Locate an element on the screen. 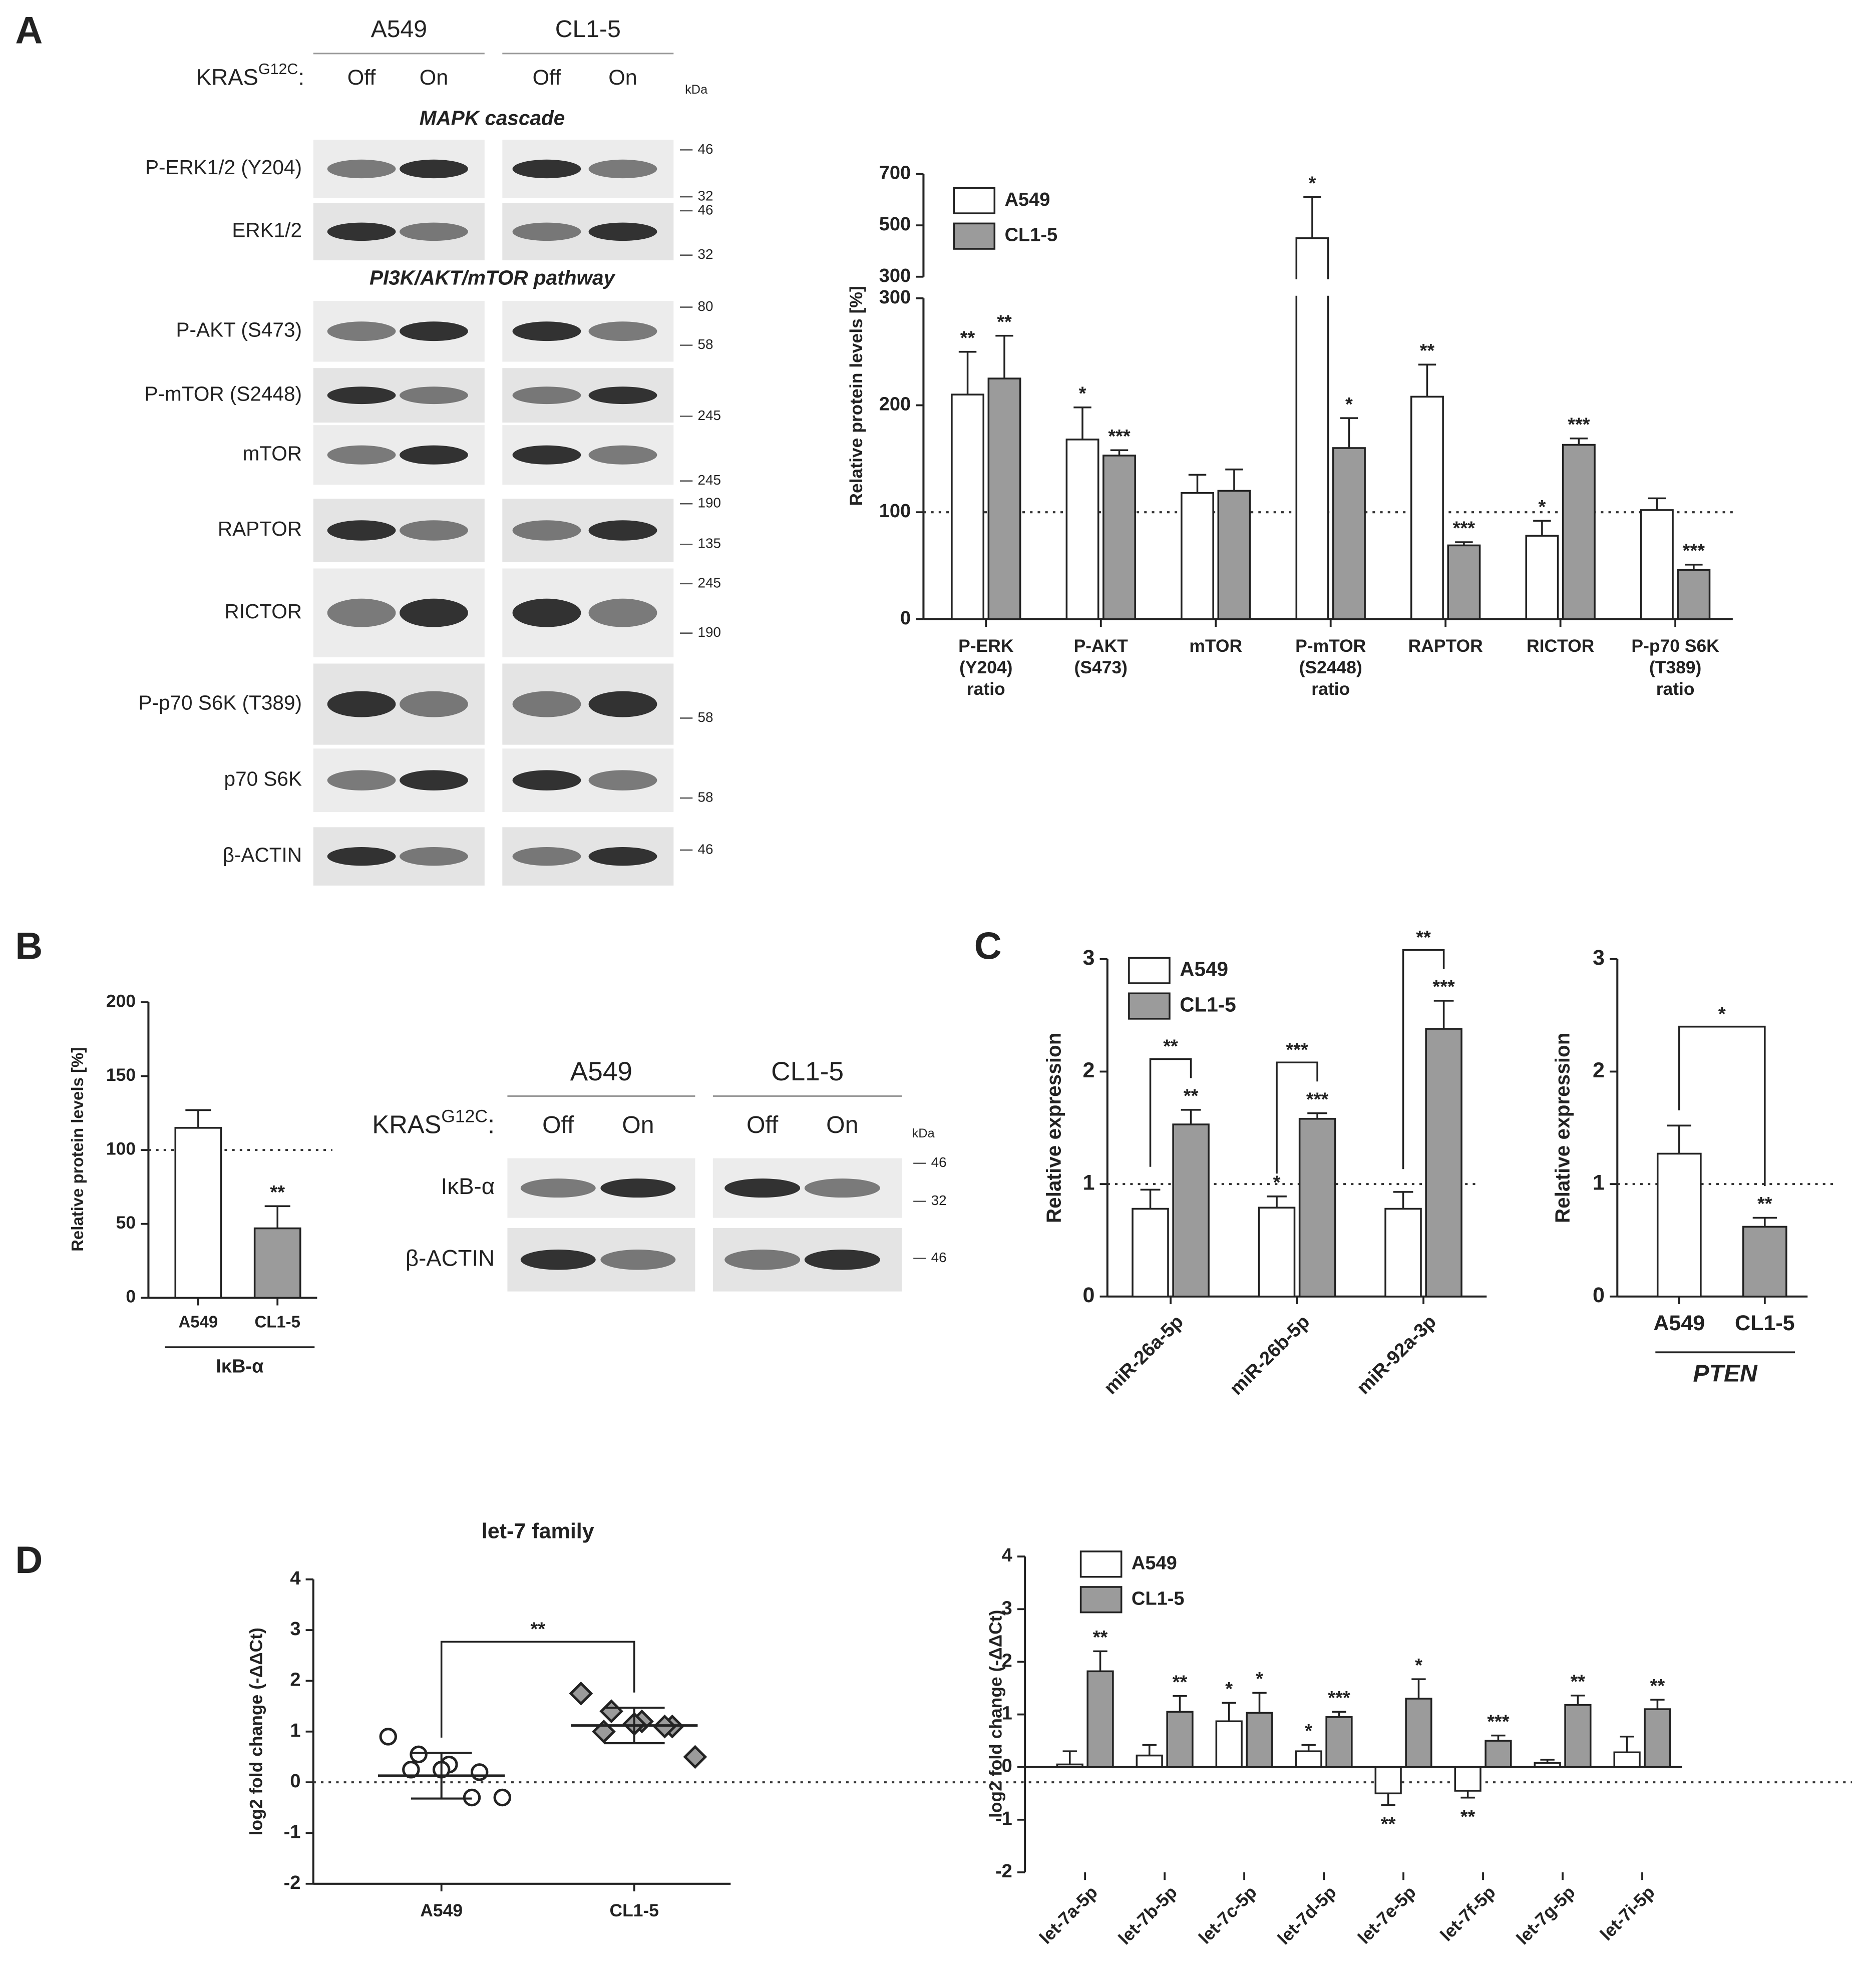  row-label: ERK1/2 is located at coordinates (267, 230).